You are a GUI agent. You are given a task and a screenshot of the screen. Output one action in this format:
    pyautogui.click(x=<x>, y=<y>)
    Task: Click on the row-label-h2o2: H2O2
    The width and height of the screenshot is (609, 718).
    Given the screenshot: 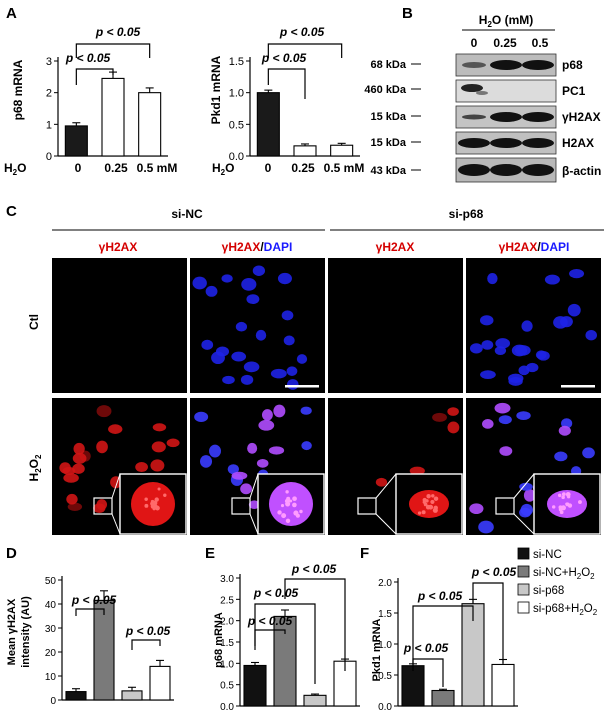 What is the action you would take?
    pyautogui.click(x=35, y=467)
    